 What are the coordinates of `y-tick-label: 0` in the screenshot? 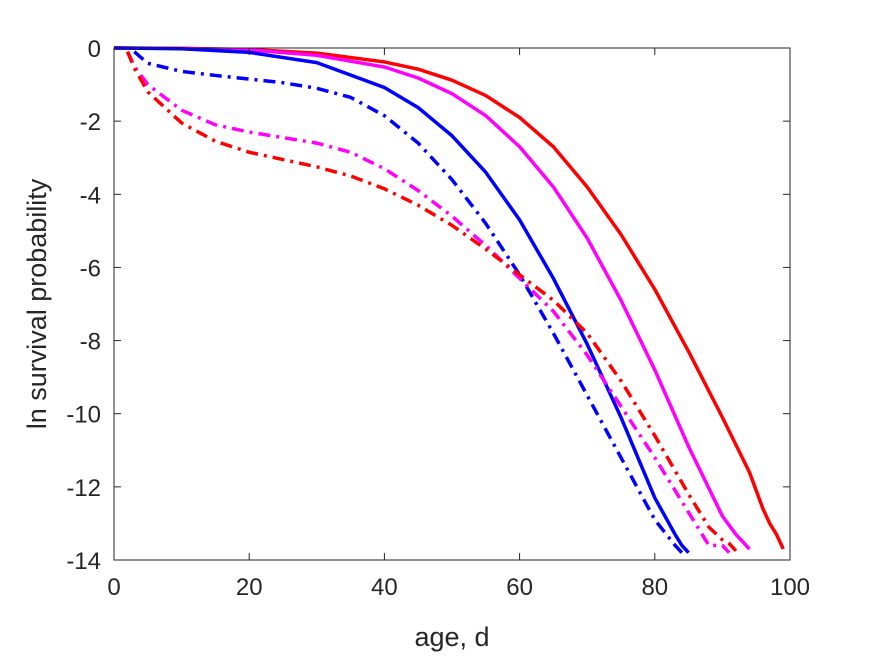 It's located at (94, 49).